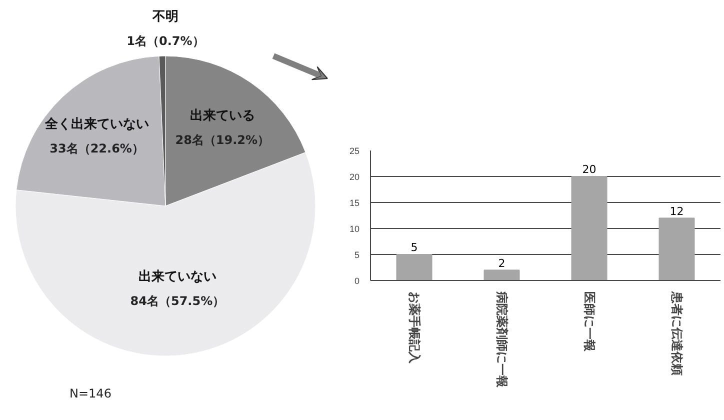 This screenshot has height=420, width=724. What do you see at coordinates (97, 149) in the screenshot?
I see `data-label: 33名（22.6%）` at bounding box center [97, 149].